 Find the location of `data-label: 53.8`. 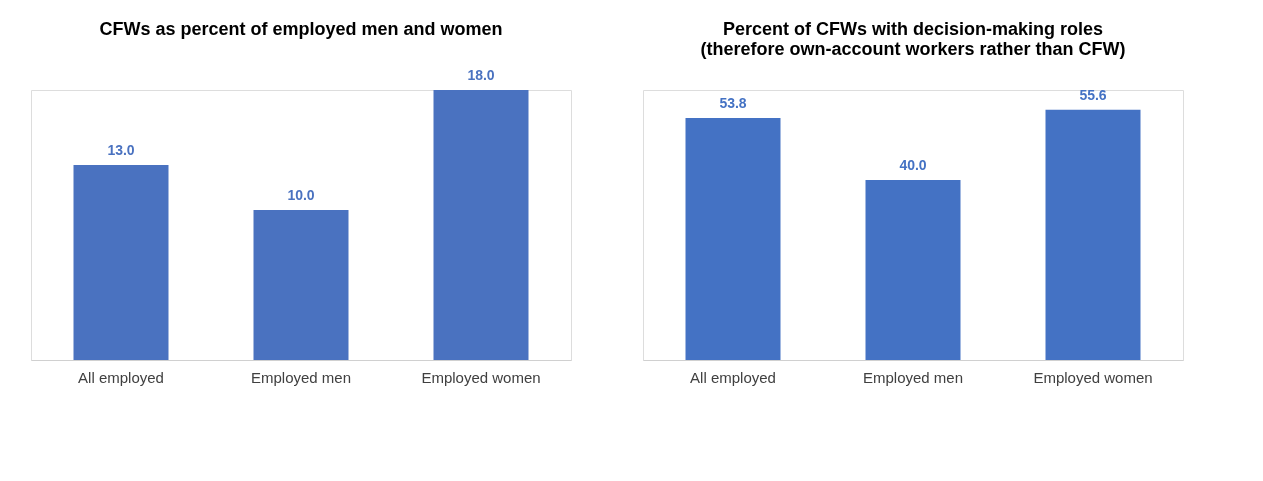

data-label: 53.8 is located at coordinates (733, 102).